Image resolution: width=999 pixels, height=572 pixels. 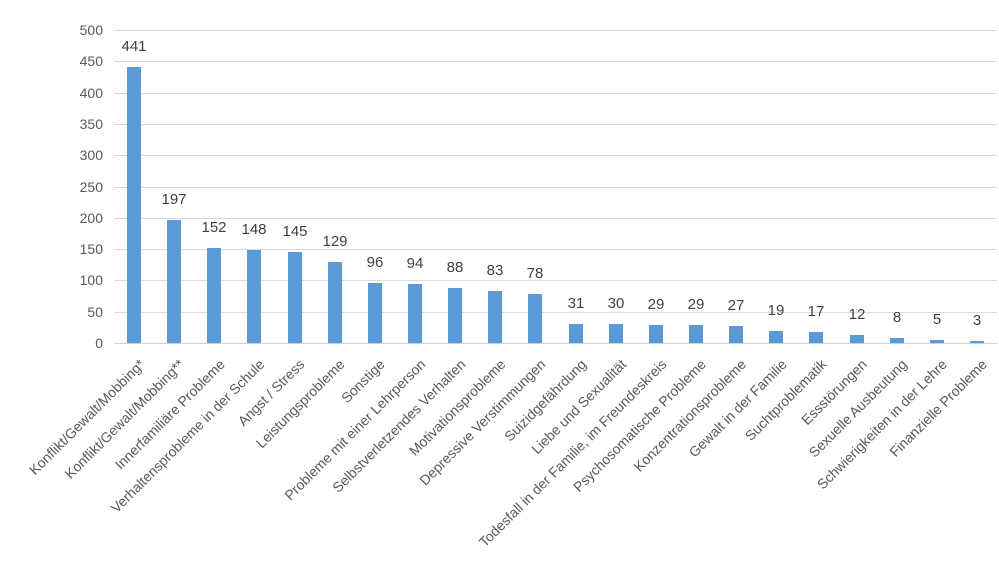 I want to click on bar-value-label: 27, so click(x=736, y=305).